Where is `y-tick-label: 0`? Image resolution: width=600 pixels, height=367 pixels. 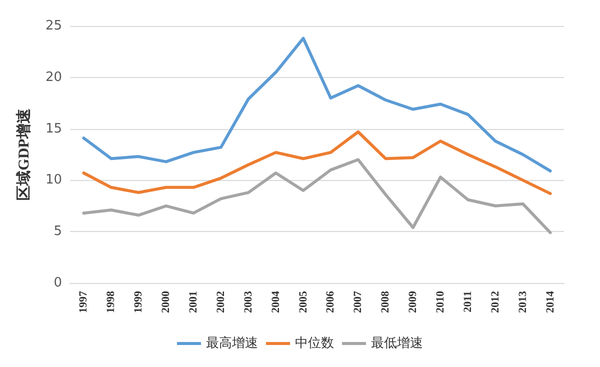
y-tick-label: 0 is located at coordinates (58, 283).